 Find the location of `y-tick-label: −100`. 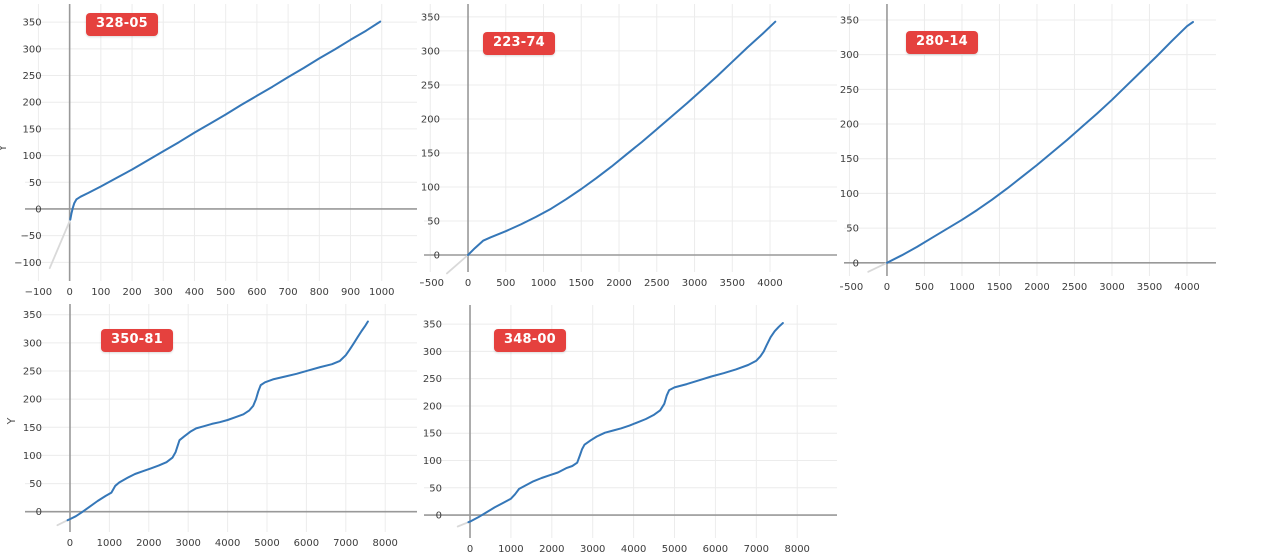

y-tick-label: −100 is located at coordinates (27, 263).